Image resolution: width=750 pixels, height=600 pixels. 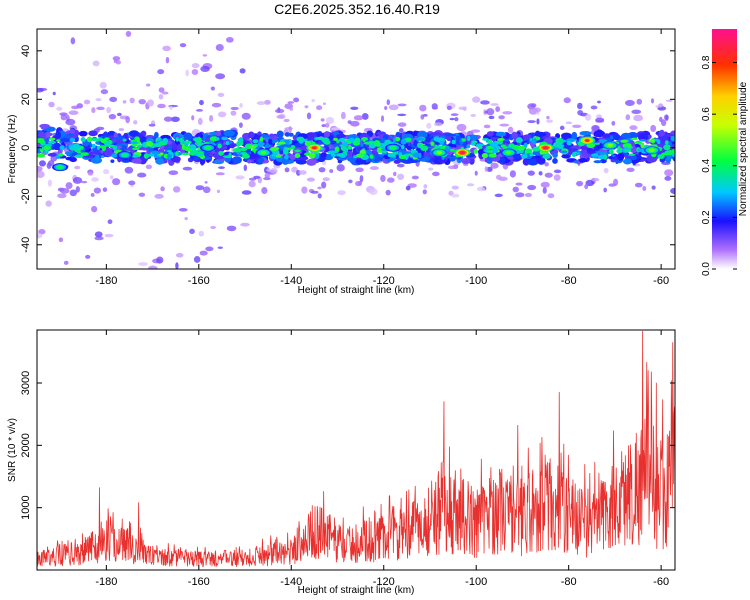 I want to click on spectrogram-xtick-label: -60, so click(x=661, y=281).